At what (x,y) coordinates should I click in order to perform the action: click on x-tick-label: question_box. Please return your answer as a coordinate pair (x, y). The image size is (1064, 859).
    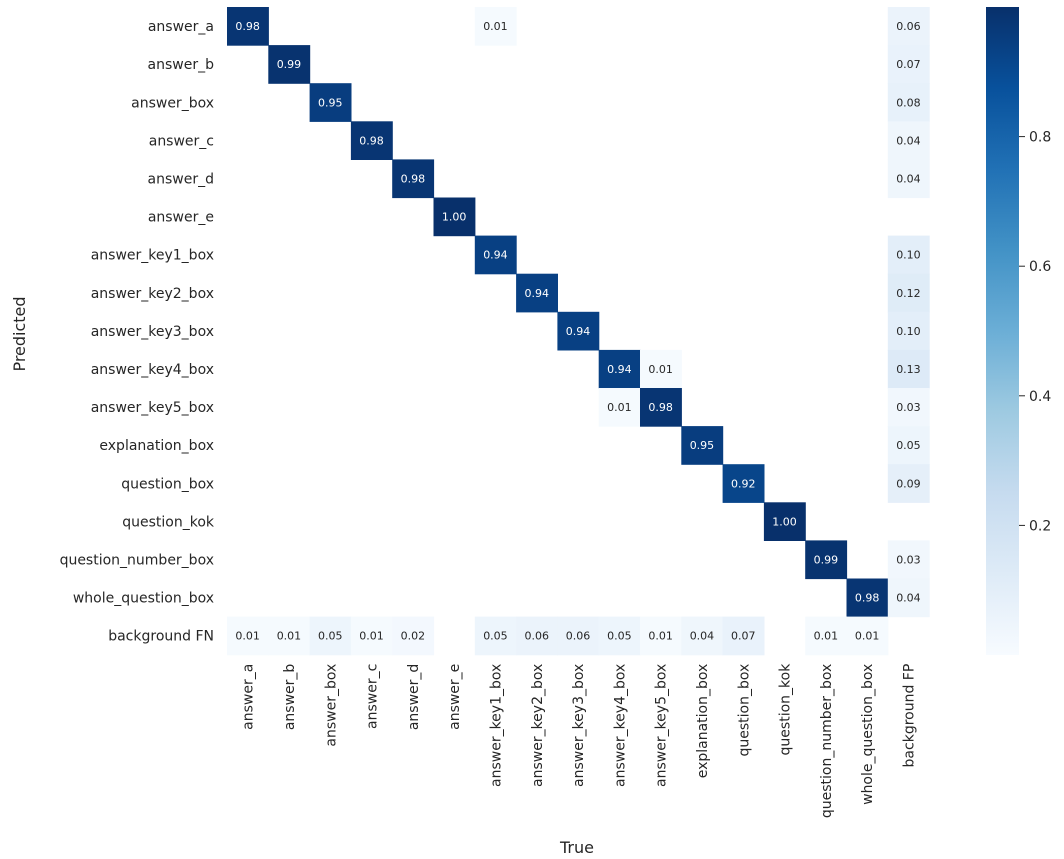
    Looking at the image, I should click on (744, 710).